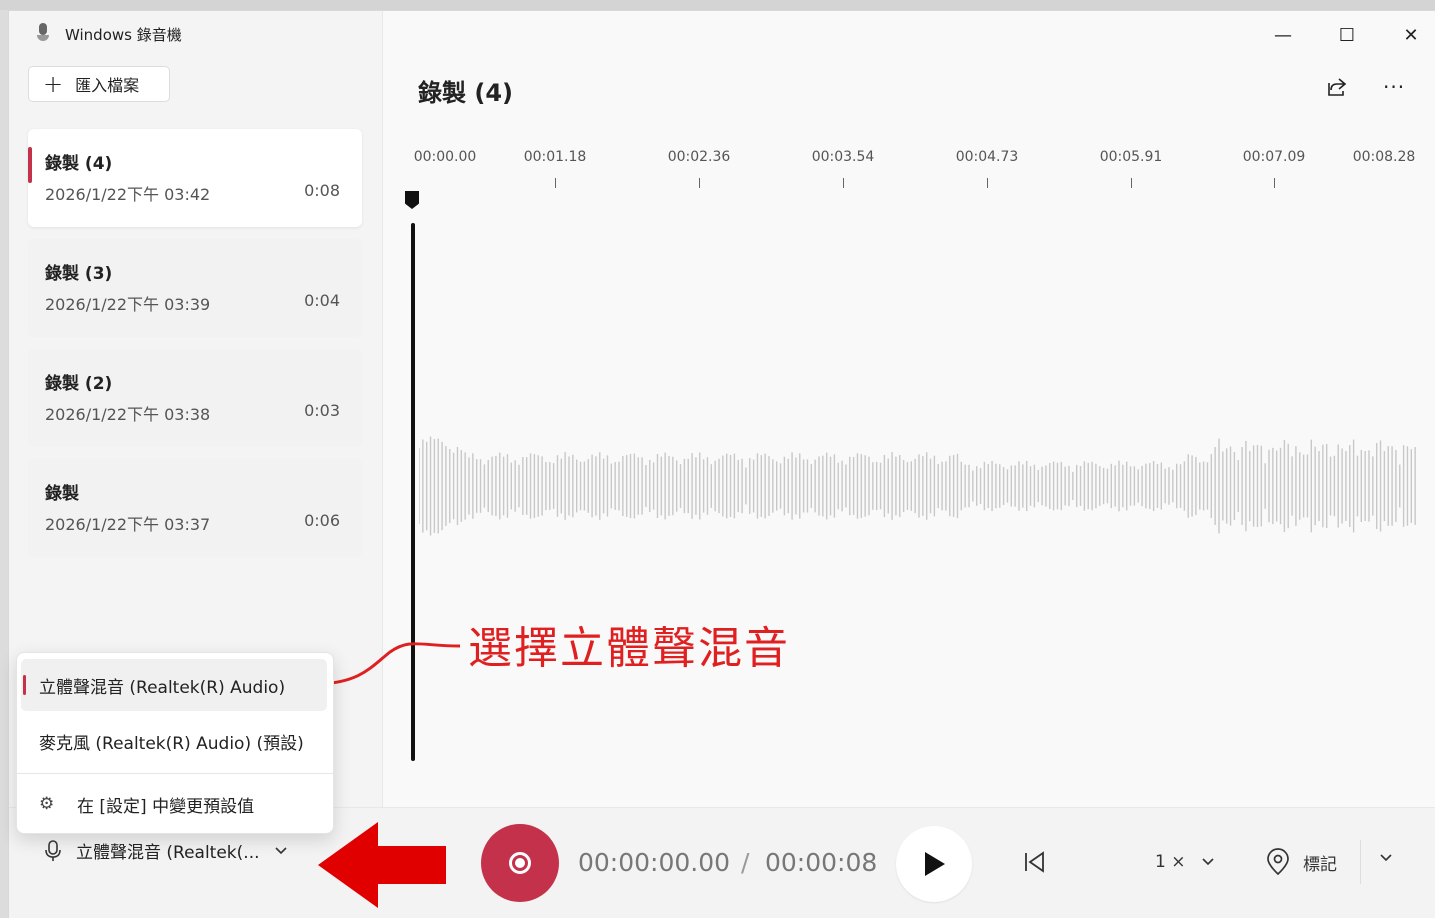 The image size is (1435, 918). Describe the element at coordinates (821, 862) in the screenshot. I see `total-time: 00:00:08` at that location.